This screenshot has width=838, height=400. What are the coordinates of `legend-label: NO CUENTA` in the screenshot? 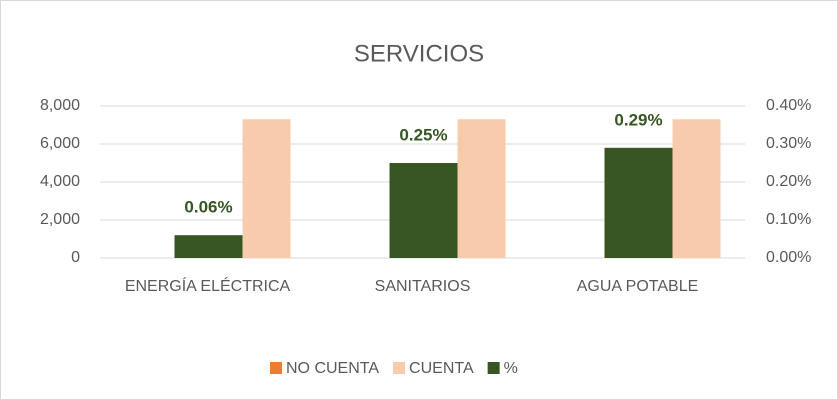 It's located at (332, 368).